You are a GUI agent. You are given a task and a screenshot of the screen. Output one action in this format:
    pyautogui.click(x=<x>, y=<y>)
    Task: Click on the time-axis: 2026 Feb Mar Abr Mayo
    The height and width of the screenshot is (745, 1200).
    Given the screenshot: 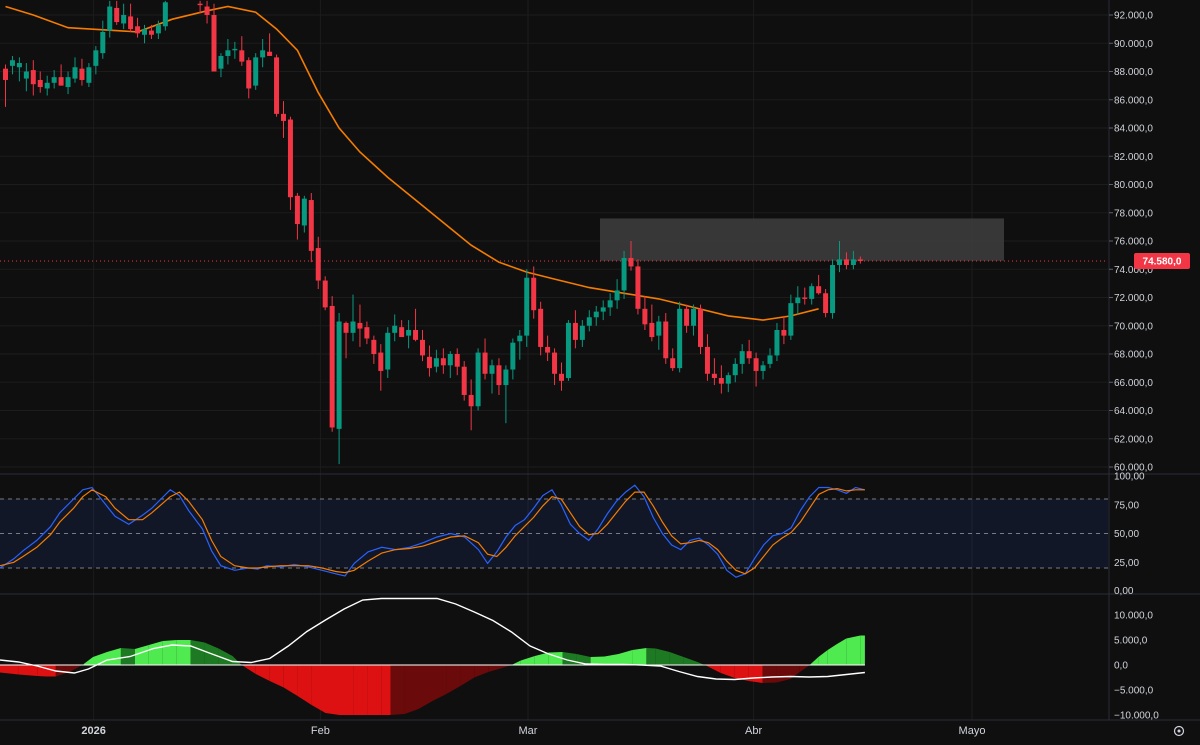 What is the action you would take?
    pyautogui.click(x=533, y=731)
    